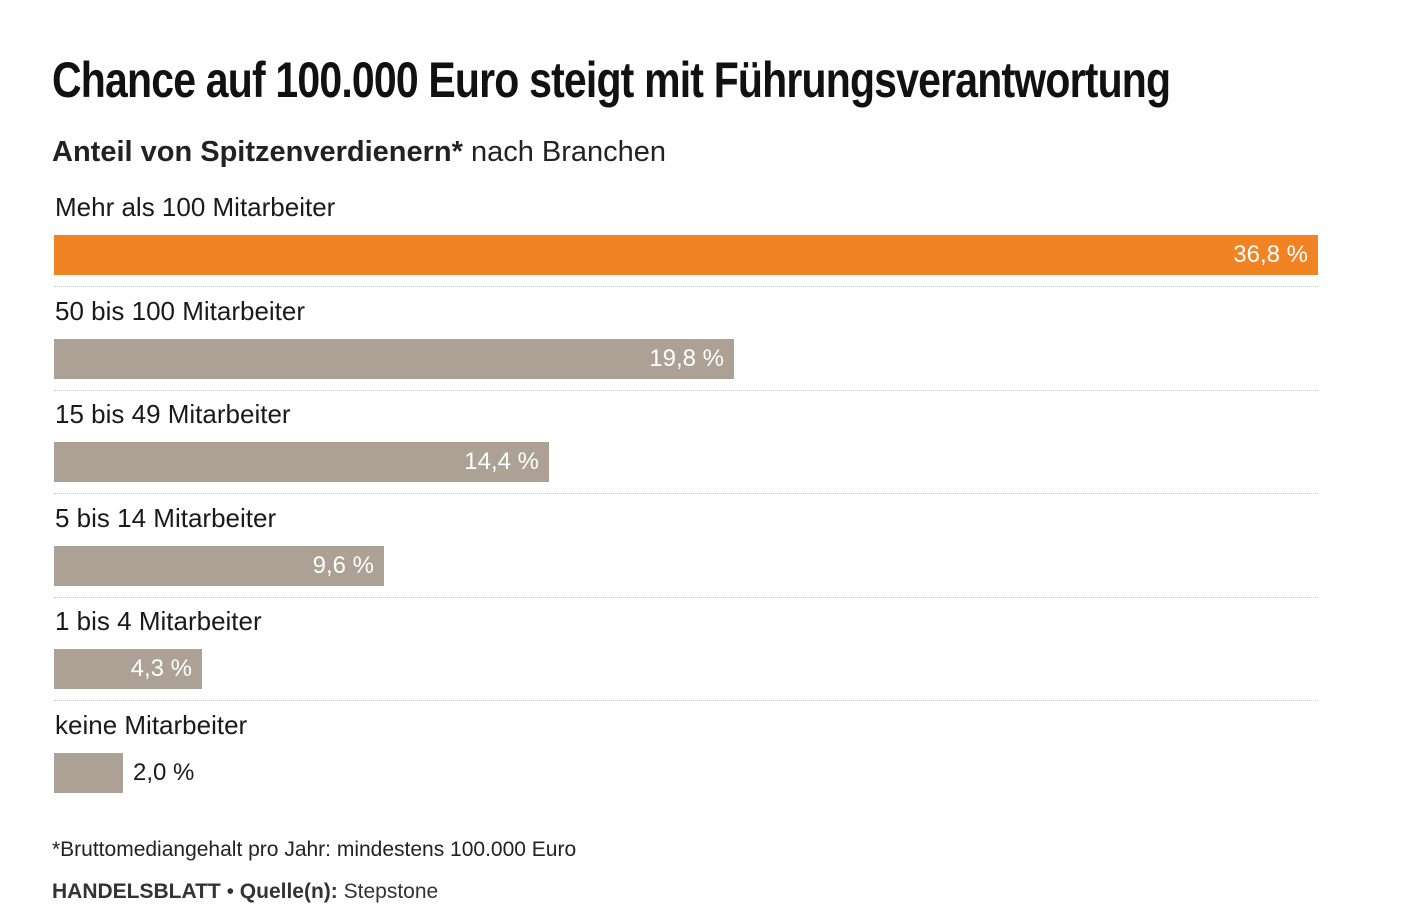  I want to click on source-line: HANDELSBLATT • Quelle(n): Stepstone, so click(245, 892).